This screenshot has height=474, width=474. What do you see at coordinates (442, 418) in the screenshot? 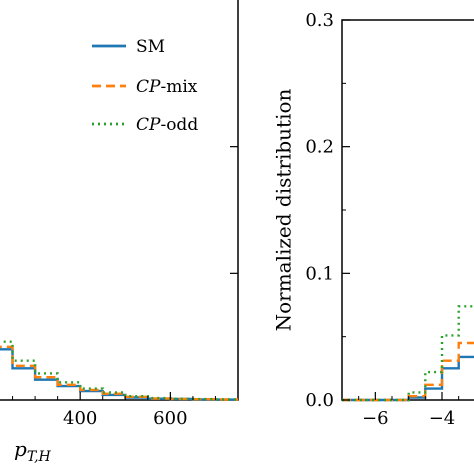
I see `right-x-tick-label: −4` at bounding box center [442, 418].